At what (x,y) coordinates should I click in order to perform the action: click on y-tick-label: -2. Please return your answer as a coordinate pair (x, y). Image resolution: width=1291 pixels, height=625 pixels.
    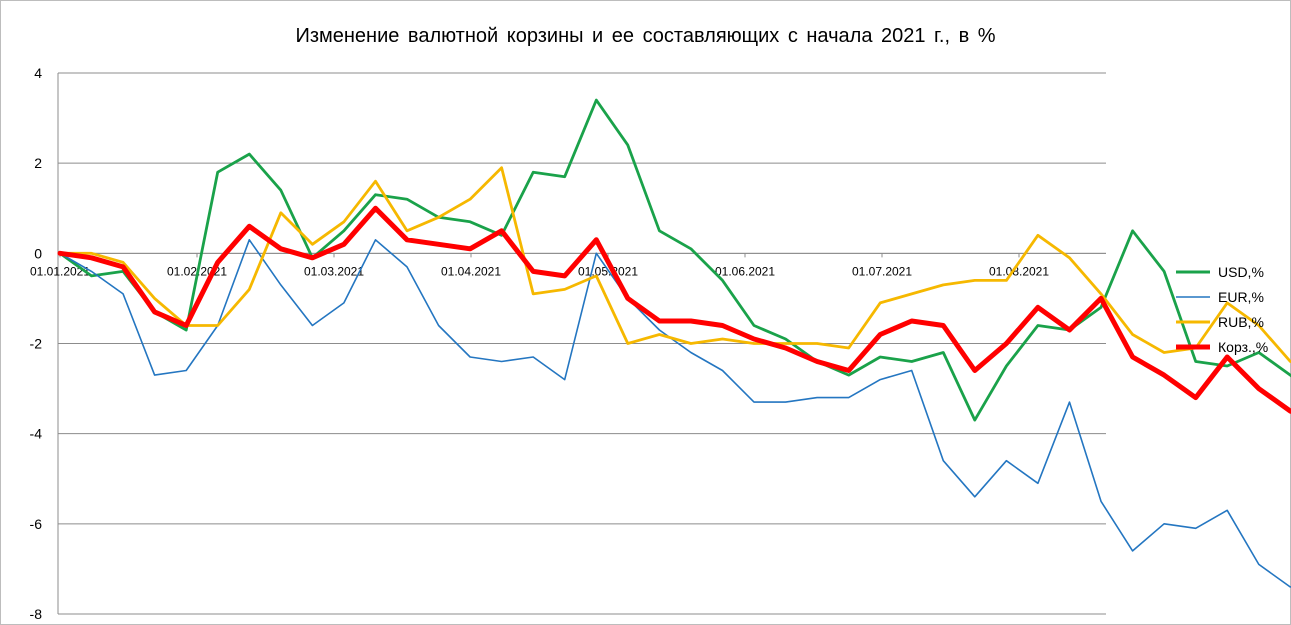
    Looking at the image, I should click on (36, 344).